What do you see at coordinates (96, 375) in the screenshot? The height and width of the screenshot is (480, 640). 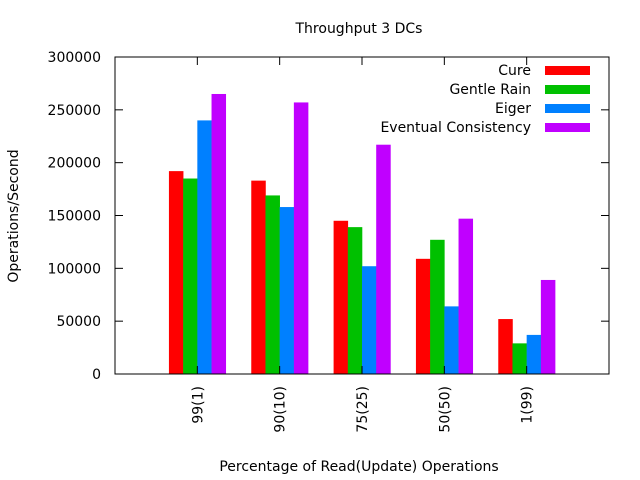 I see `y-tick-label: 0` at bounding box center [96, 375].